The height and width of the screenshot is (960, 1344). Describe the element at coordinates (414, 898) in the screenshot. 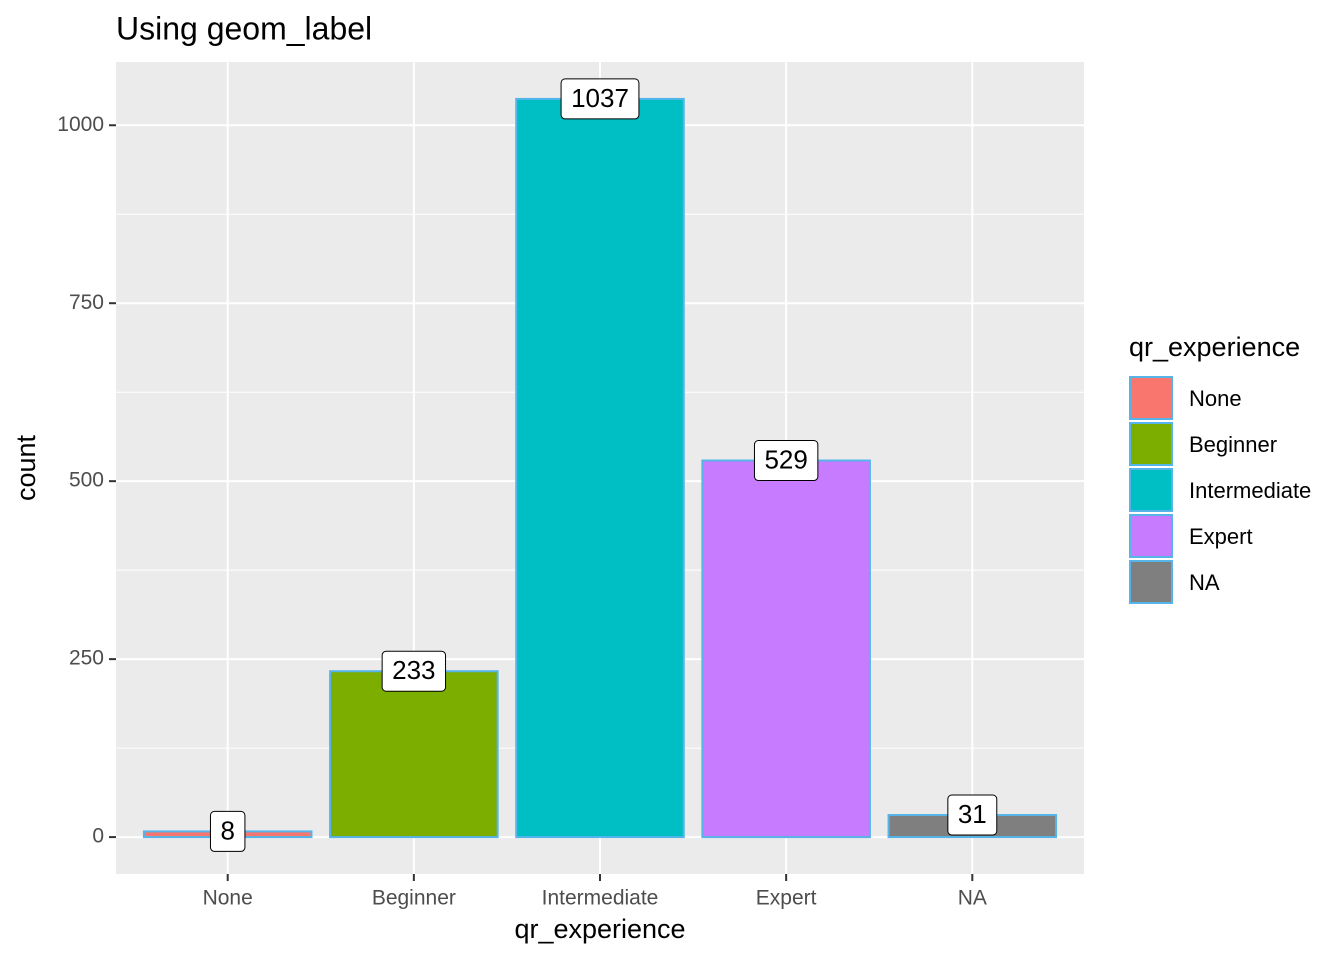

I see `x-tick-label: Beginner` at that location.